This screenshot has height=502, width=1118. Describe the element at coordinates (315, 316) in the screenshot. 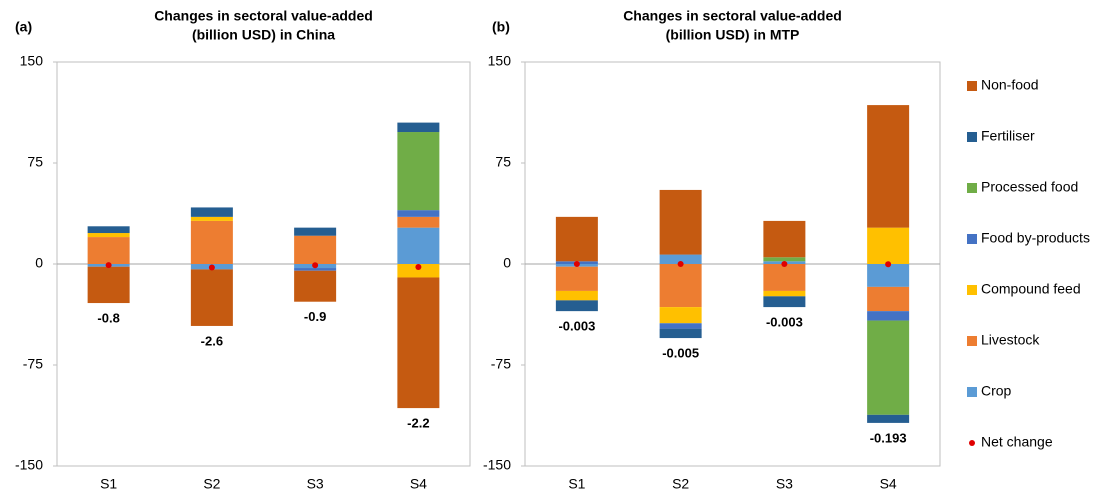

I see `net-change-label: -0.9` at that location.